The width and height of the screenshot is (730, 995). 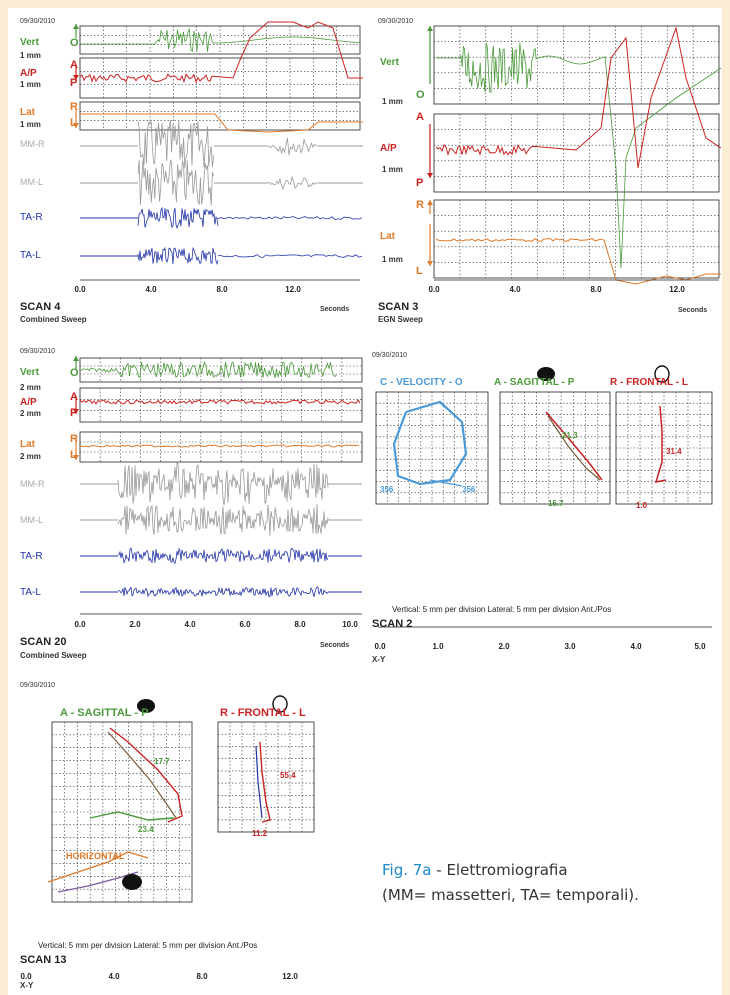 What do you see at coordinates (223, 519) in the screenshot?
I see `scan20-mml-burst` at bounding box center [223, 519].